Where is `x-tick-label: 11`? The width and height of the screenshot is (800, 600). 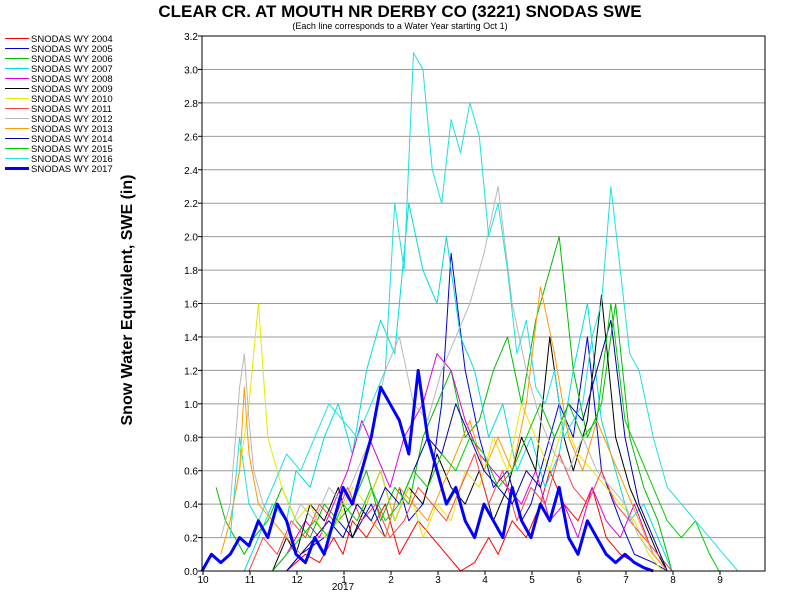 x-tick-label: 11 is located at coordinates (250, 580).